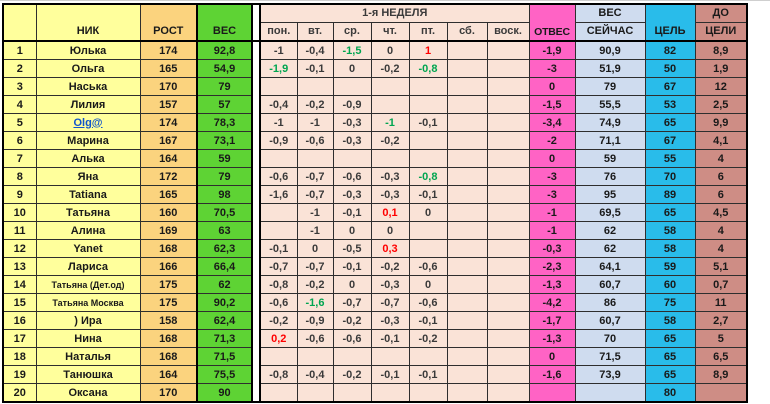  I want to click on cell-to-goal, so click(721, 393).